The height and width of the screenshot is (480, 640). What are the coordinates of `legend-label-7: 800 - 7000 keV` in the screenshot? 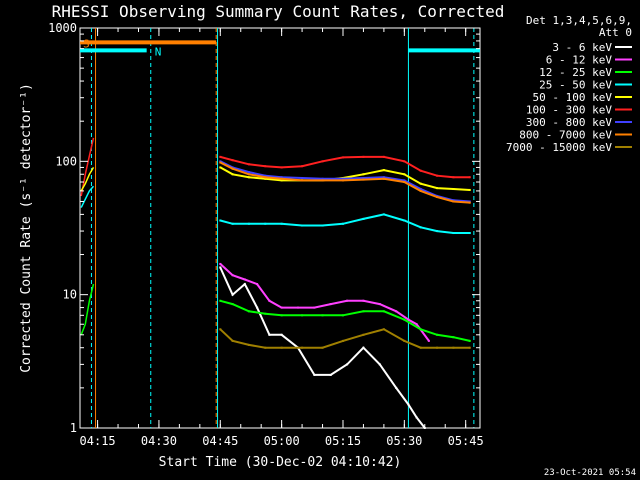 It's located at (565, 135).